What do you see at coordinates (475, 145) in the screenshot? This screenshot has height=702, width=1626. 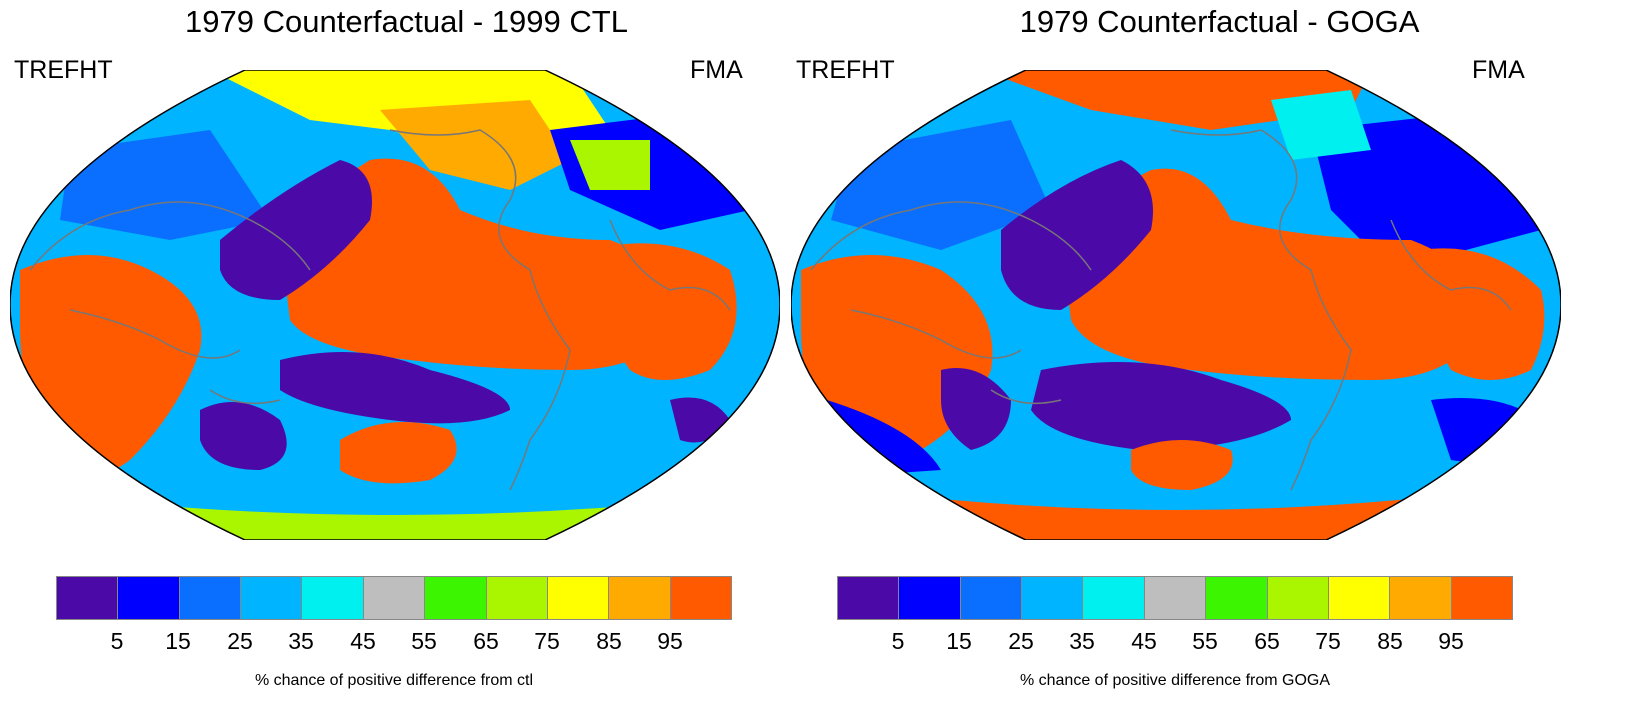 I see `field-canada` at bounding box center [475, 145].